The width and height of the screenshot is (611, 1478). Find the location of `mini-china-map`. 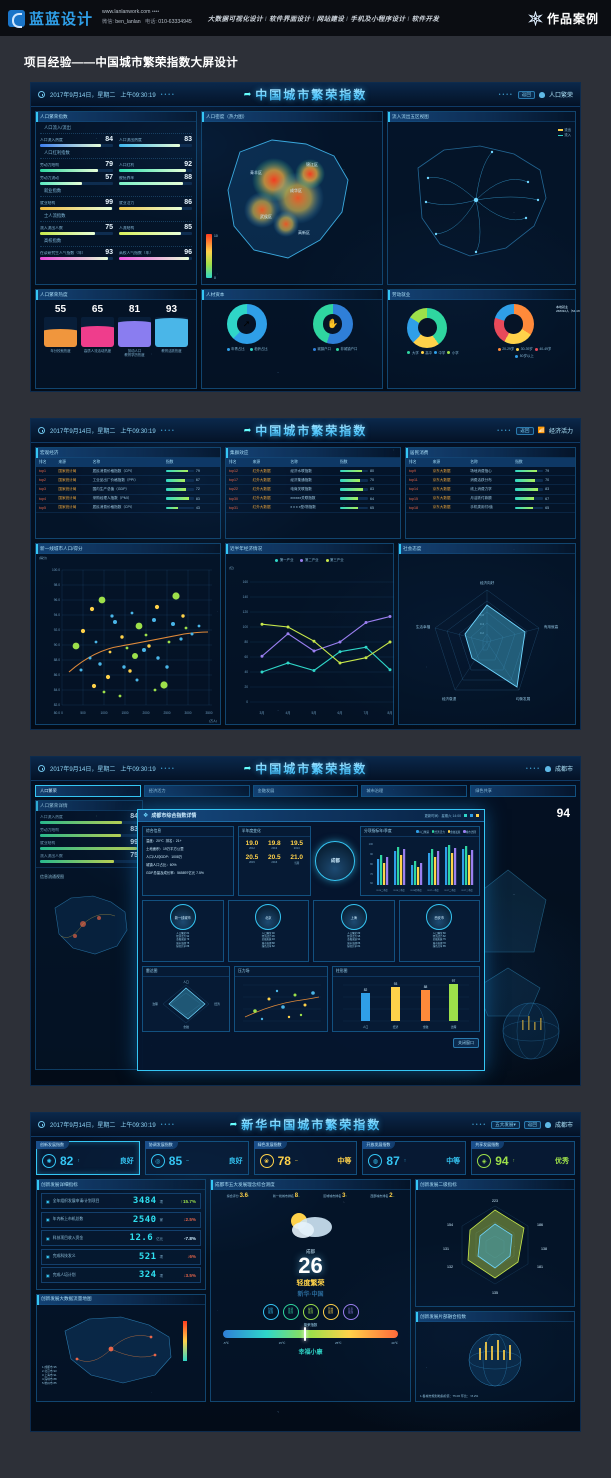

mini-china-map is located at coordinates (89, 923).